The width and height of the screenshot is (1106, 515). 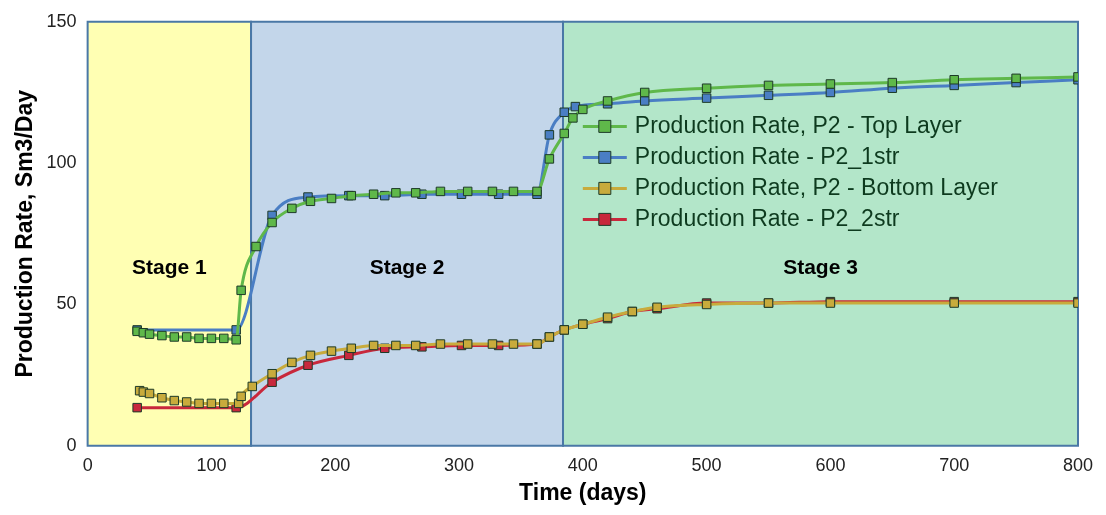 What do you see at coordinates (66, 303) in the screenshot?
I see `y-tick-label: 50` at bounding box center [66, 303].